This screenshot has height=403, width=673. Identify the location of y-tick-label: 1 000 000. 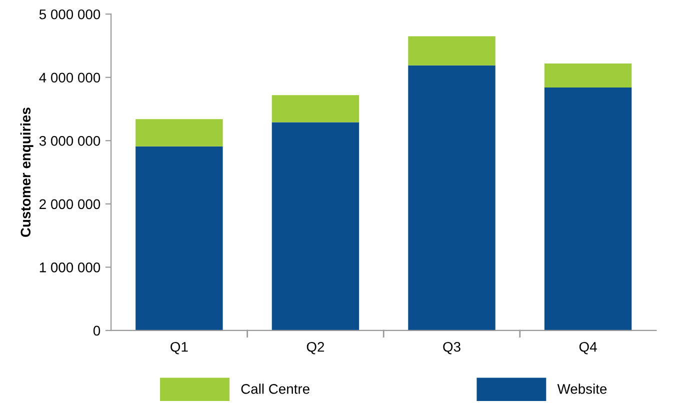
(70, 267).